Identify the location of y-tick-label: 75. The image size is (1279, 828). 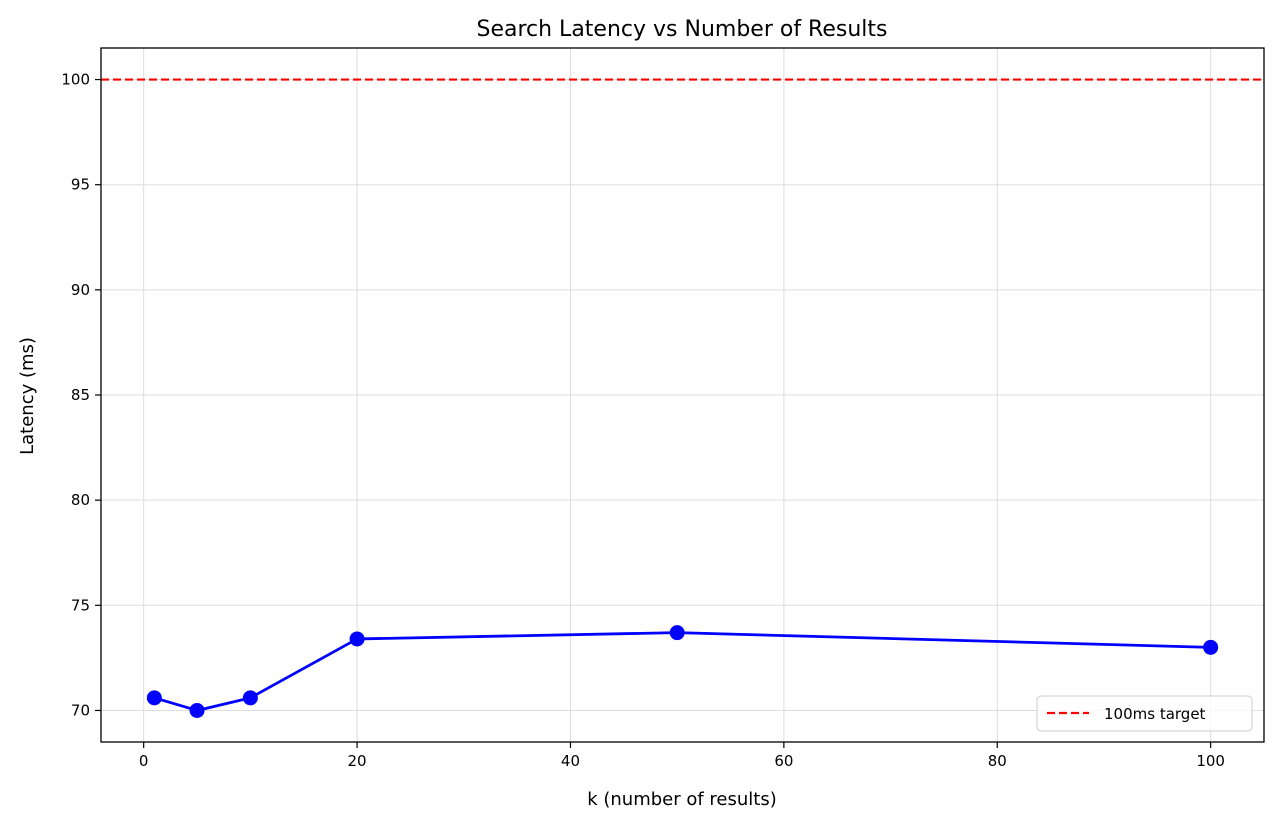
(80, 605).